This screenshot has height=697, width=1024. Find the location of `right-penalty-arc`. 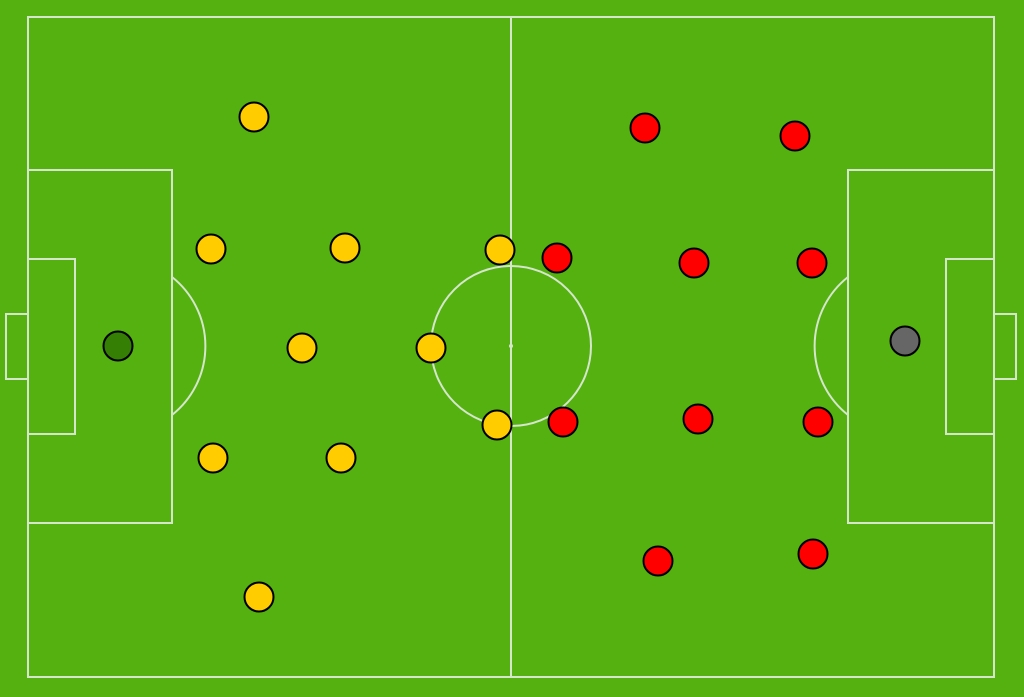

right-penalty-arc is located at coordinates (831, 346).